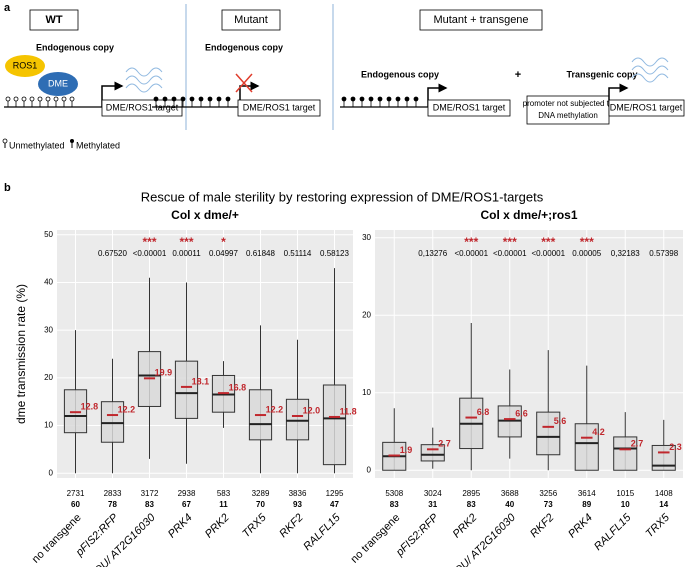 Image resolution: width=685 pixels, height=572 pixels. Describe the element at coordinates (164, 373) in the screenshot. I see `mean-label: 19.9` at that location.